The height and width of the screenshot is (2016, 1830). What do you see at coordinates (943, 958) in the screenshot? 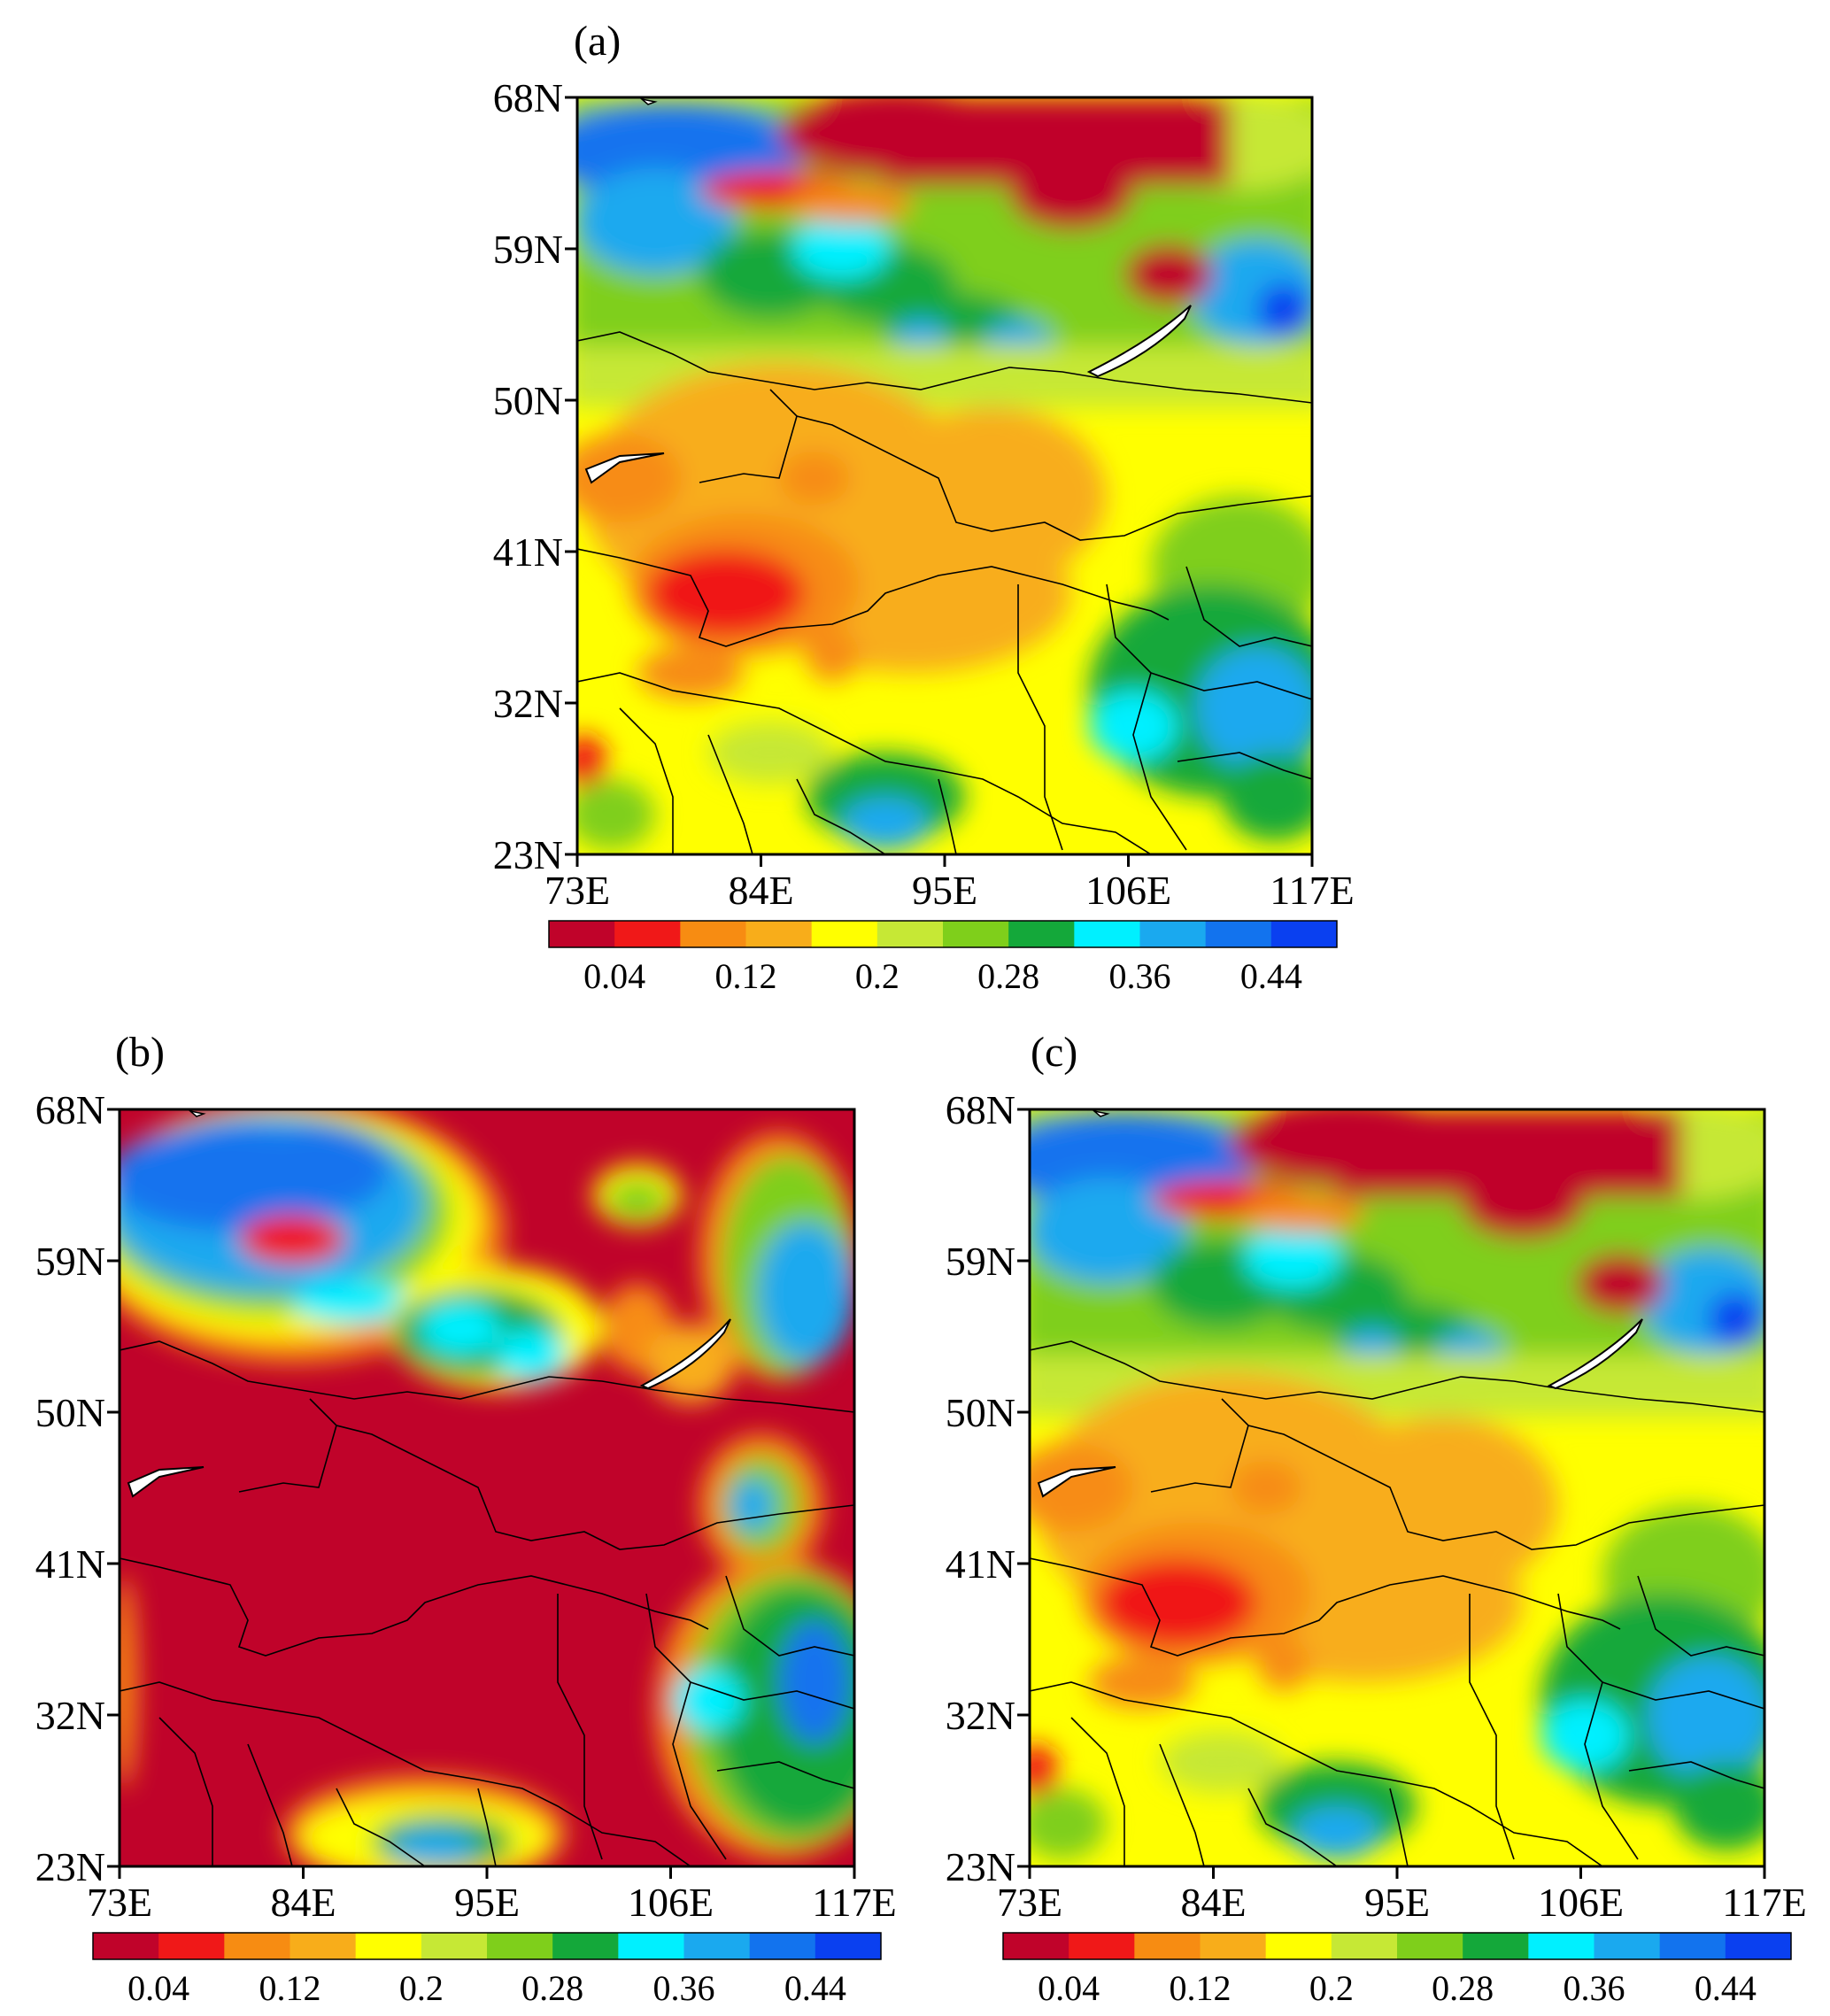
I see `panel-a-colorbar: 0.04 0.12 0.2 0.28 0.36 0.44` at bounding box center [943, 958].